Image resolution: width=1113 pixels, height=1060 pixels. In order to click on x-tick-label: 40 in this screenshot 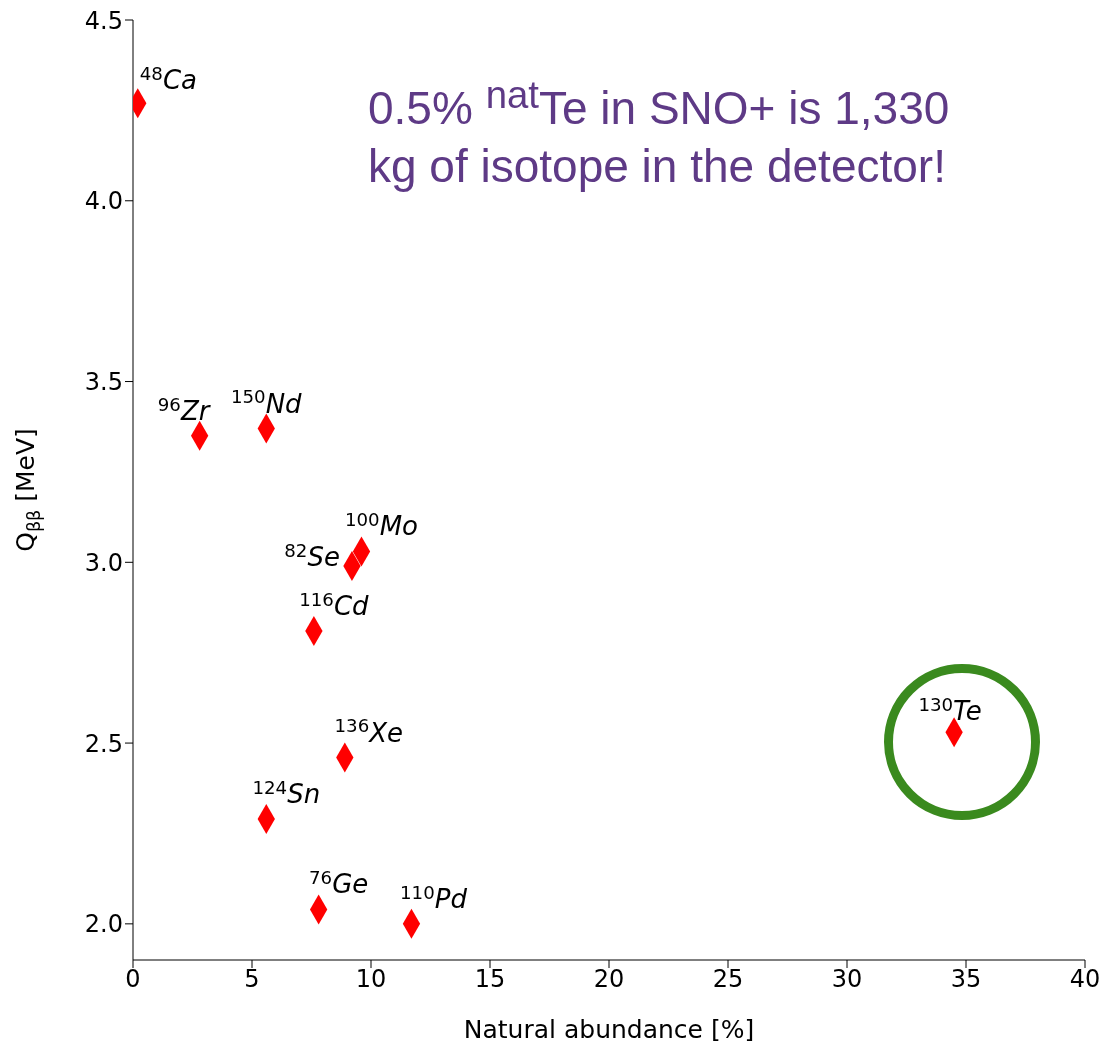, I will do `click(1085, 979)`.